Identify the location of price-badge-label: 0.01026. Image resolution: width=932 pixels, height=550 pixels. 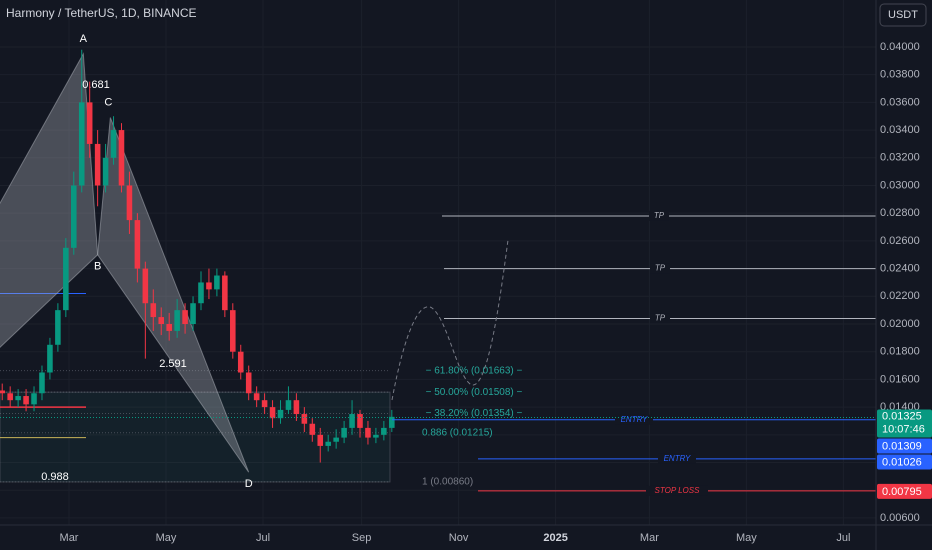
(902, 462).